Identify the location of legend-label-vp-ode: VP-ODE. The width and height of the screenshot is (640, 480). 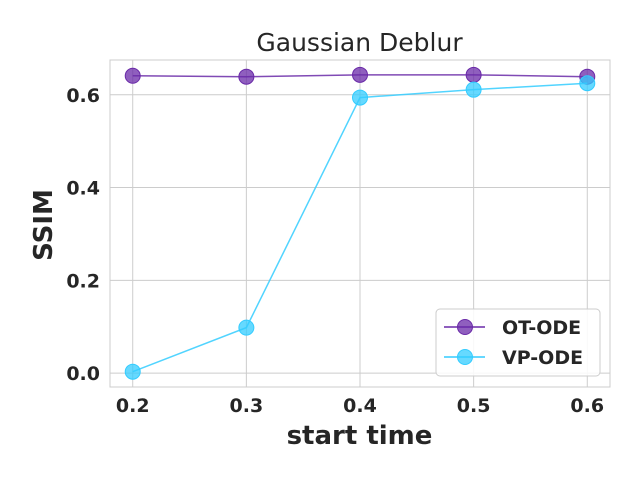
(542, 358).